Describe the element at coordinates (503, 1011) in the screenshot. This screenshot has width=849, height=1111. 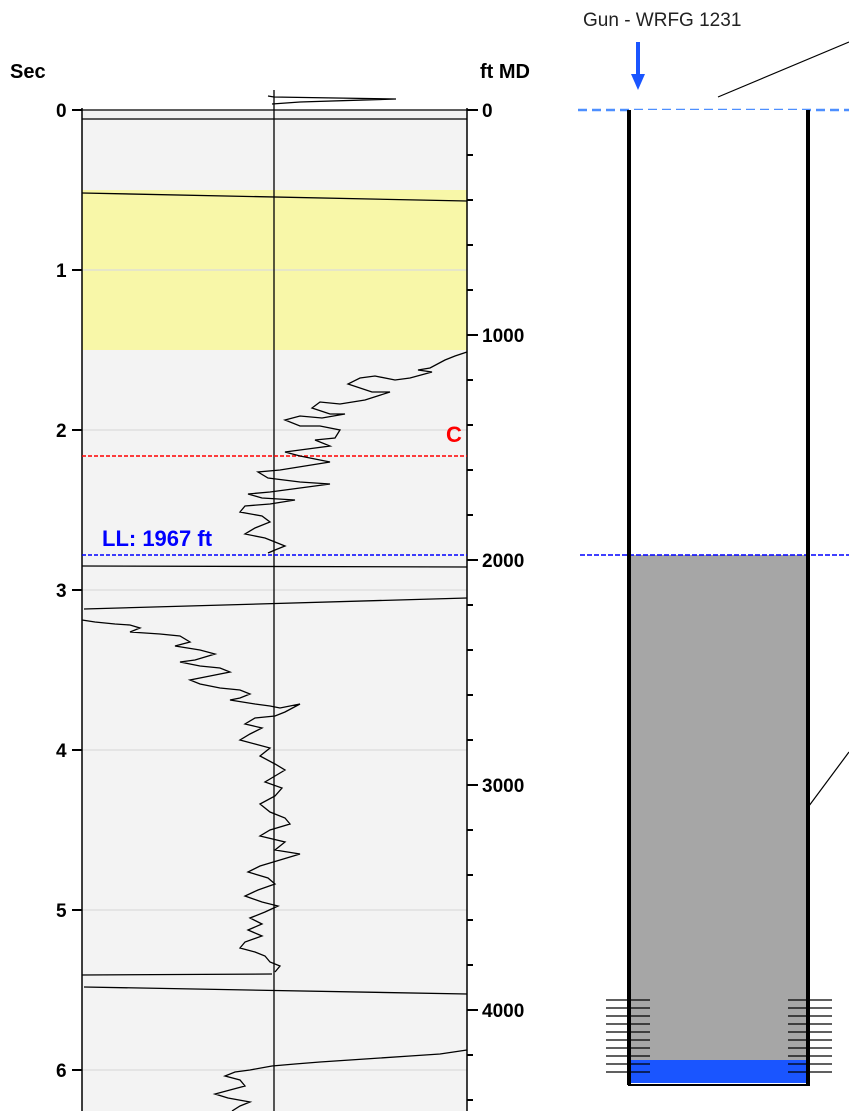
I see `right-tick-label: 4000` at that location.